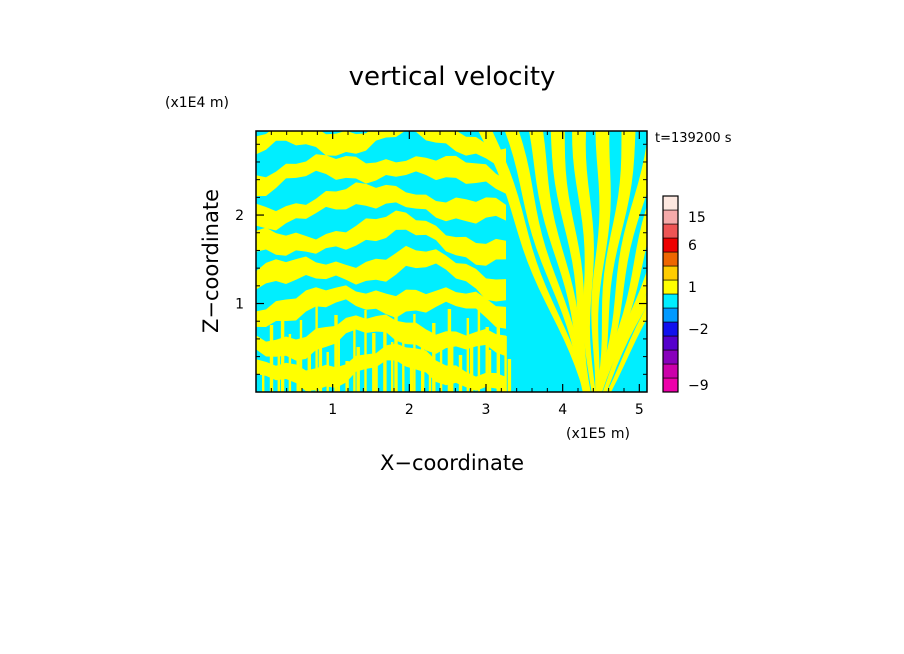 Image resolution: width=904 pixels, height=654 pixels. What do you see at coordinates (452, 77) in the screenshot?
I see `chart-title: vertical velocity` at bounding box center [452, 77].